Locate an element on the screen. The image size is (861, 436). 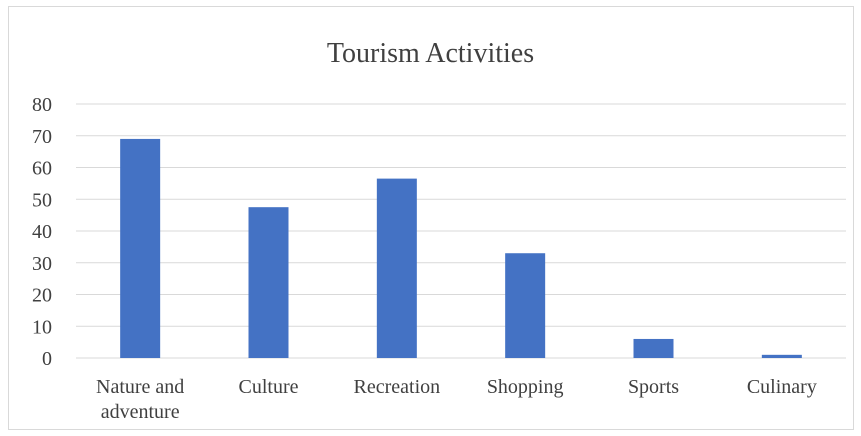
y-tick-label: 40 is located at coordinates (42, 232).